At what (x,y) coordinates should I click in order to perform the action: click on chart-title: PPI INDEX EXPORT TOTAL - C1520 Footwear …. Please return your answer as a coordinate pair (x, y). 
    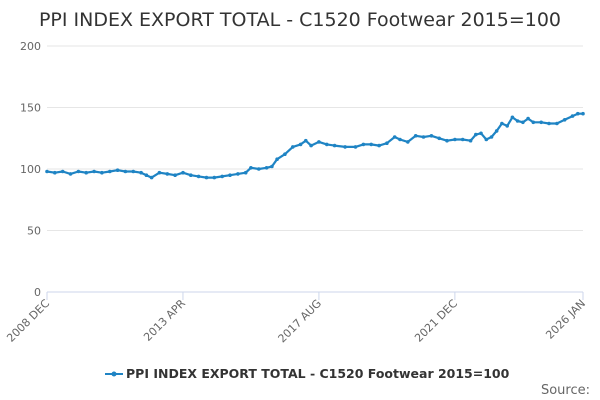
    Looking at the image, I should click on (300, 20).